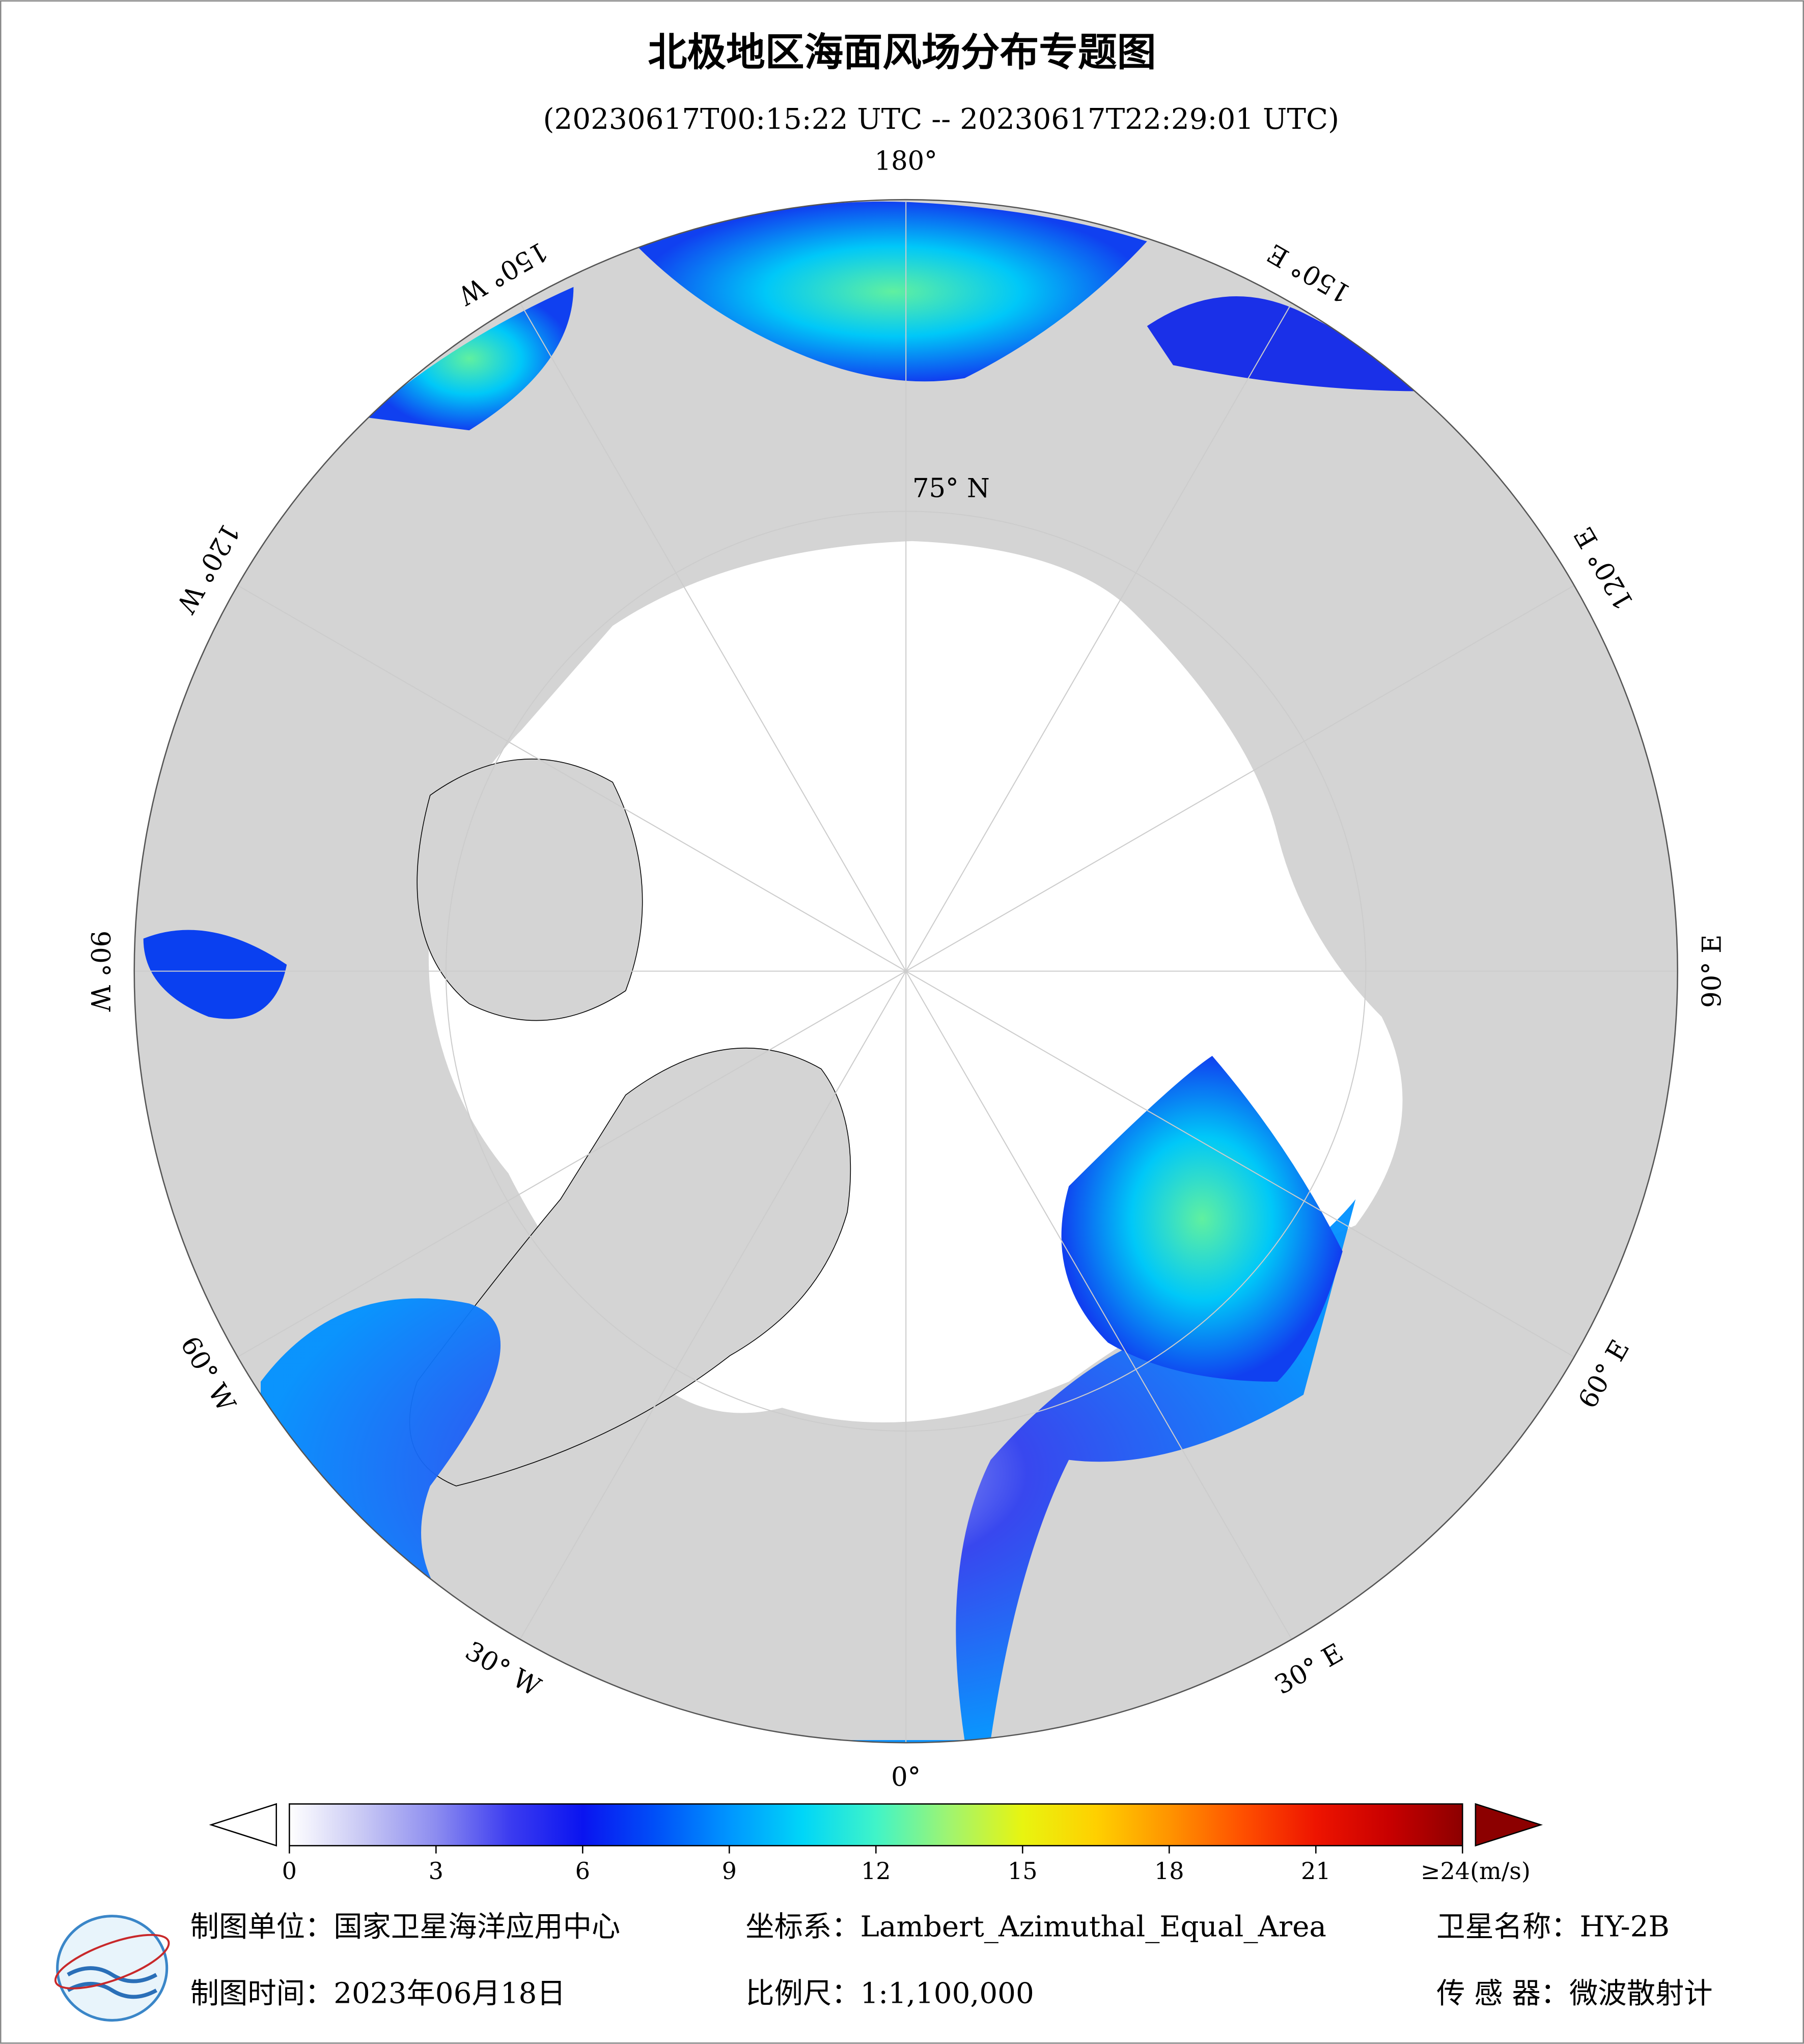  I want to click on colorbar: 0 3 6 9 12 15 18 21 ≥24(m/s), so click(876, 1844).